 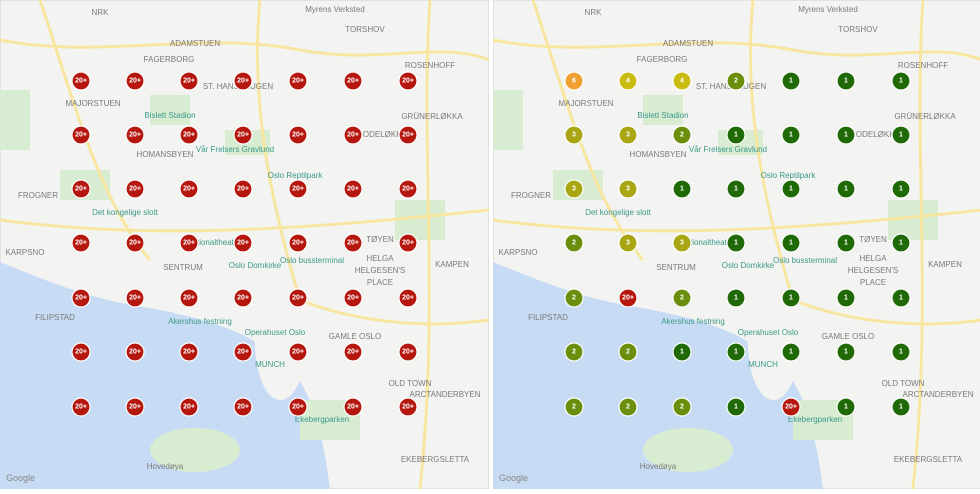 I want to click on cluster-marker: 6, so click(x=574, y=81).